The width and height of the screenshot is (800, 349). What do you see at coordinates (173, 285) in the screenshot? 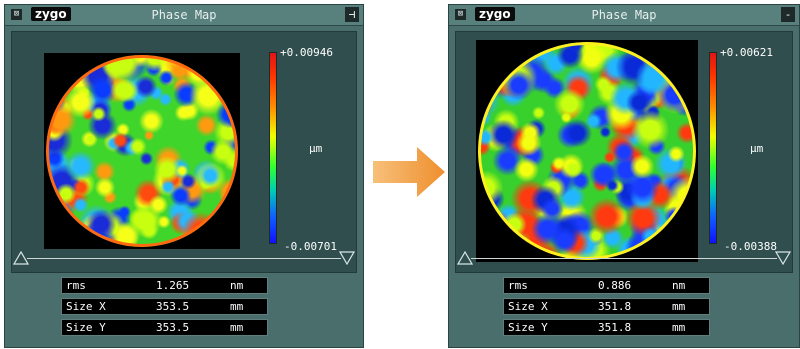
I see `stat-value: 1.265` at bounding box center [173, 285].